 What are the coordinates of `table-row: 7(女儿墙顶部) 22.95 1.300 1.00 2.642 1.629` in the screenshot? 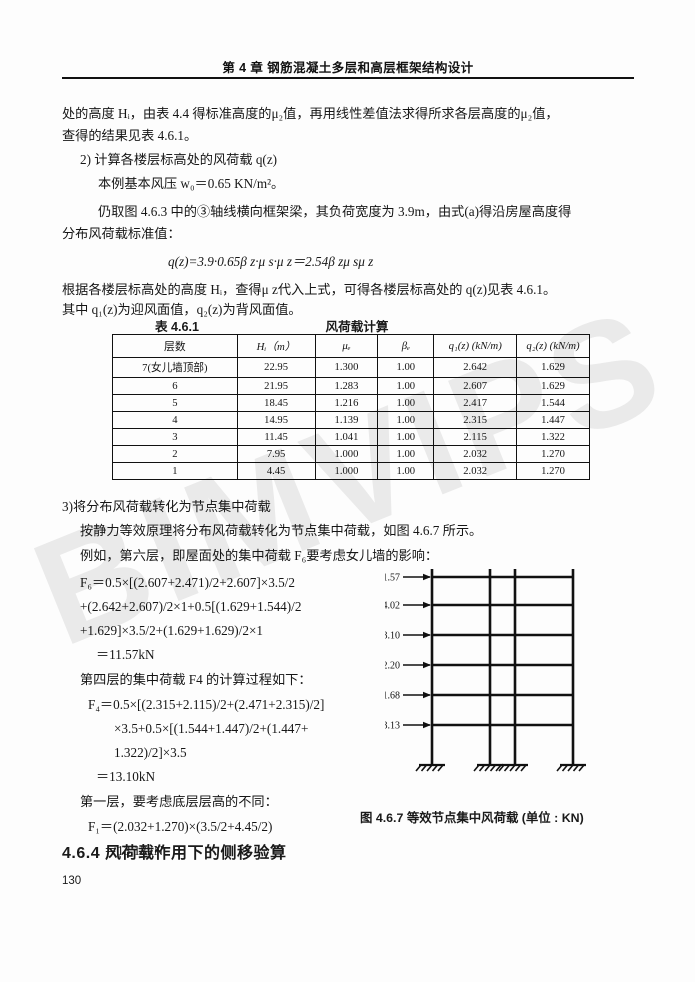 It's located at (351, 367).